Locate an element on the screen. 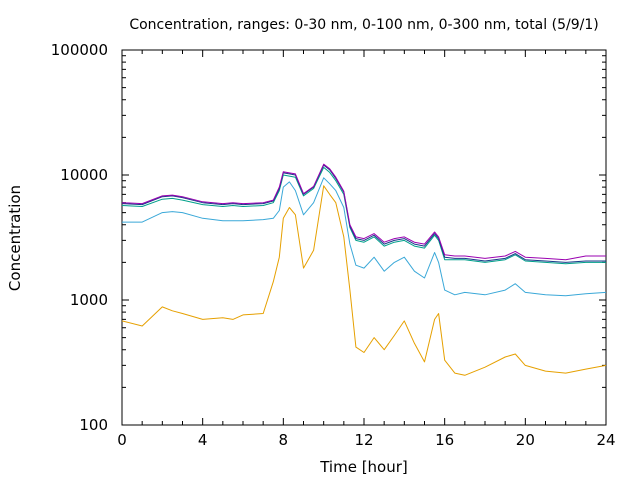  x-tick-label: 24 is located at coordinates (605, 440).